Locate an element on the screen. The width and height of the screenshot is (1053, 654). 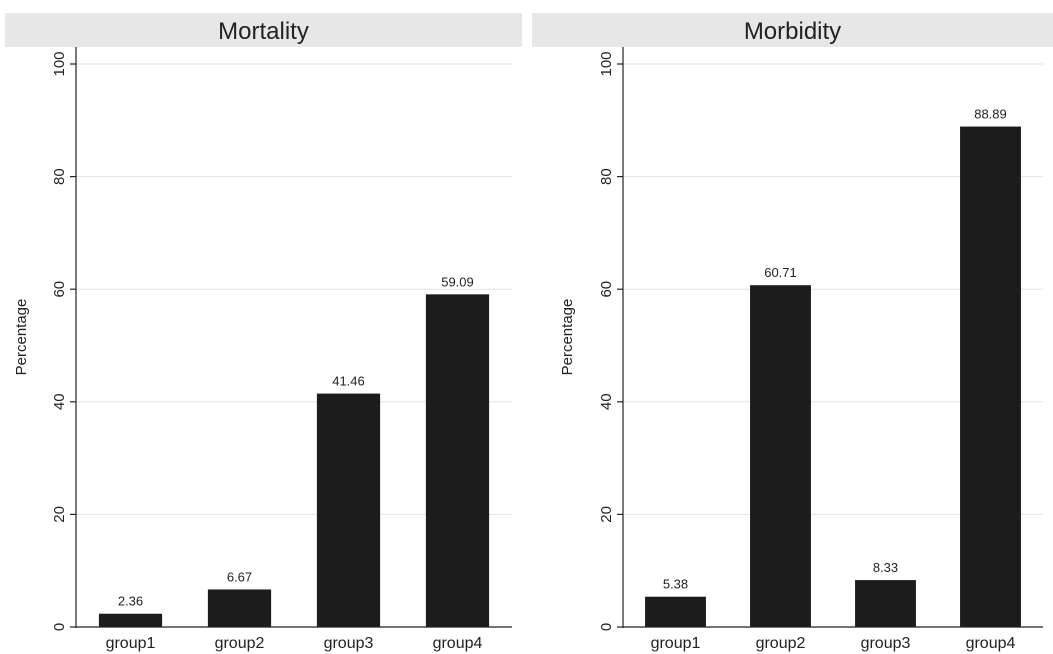
bar-value-label: 59.09 is located at coordinates (457, 281).